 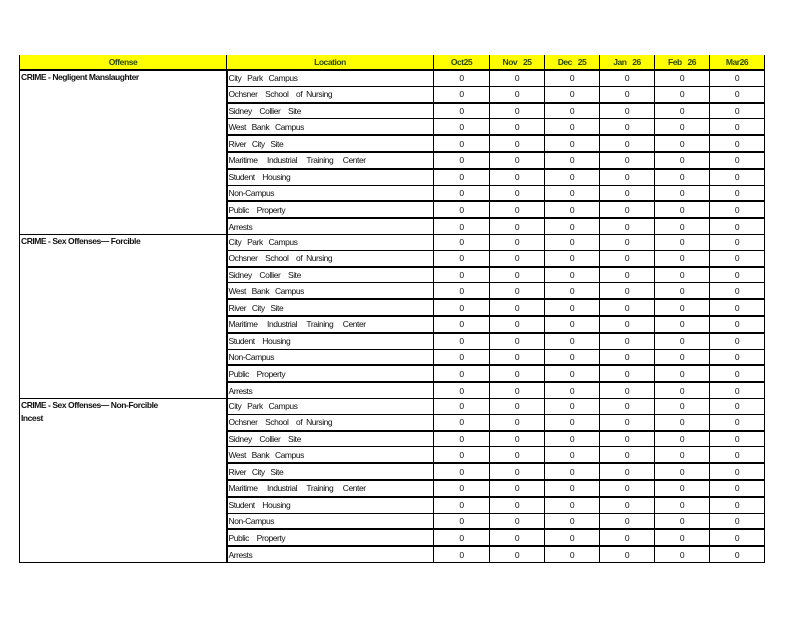 What do you see at coordinates (330, 455) in the screenshot?
I see `location-cell: West Bank Campus` at bounding box center [330, 455].